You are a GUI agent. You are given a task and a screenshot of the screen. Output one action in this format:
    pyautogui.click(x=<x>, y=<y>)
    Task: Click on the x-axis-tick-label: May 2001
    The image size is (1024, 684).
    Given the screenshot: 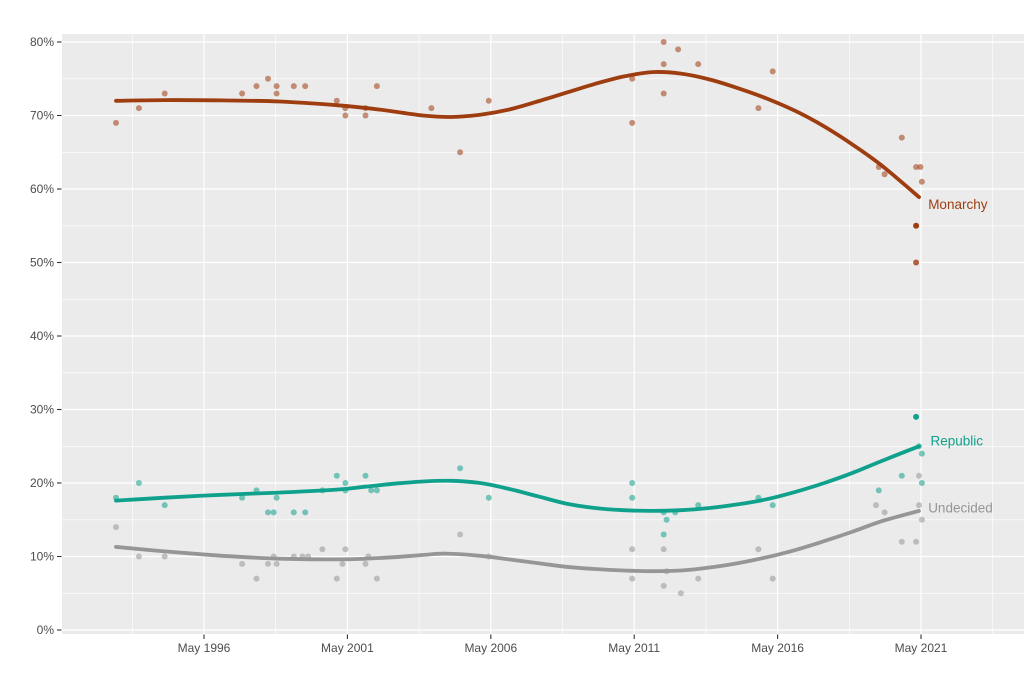 What is the action you would take?
    pyautogui.click(x=347, y=648)
    